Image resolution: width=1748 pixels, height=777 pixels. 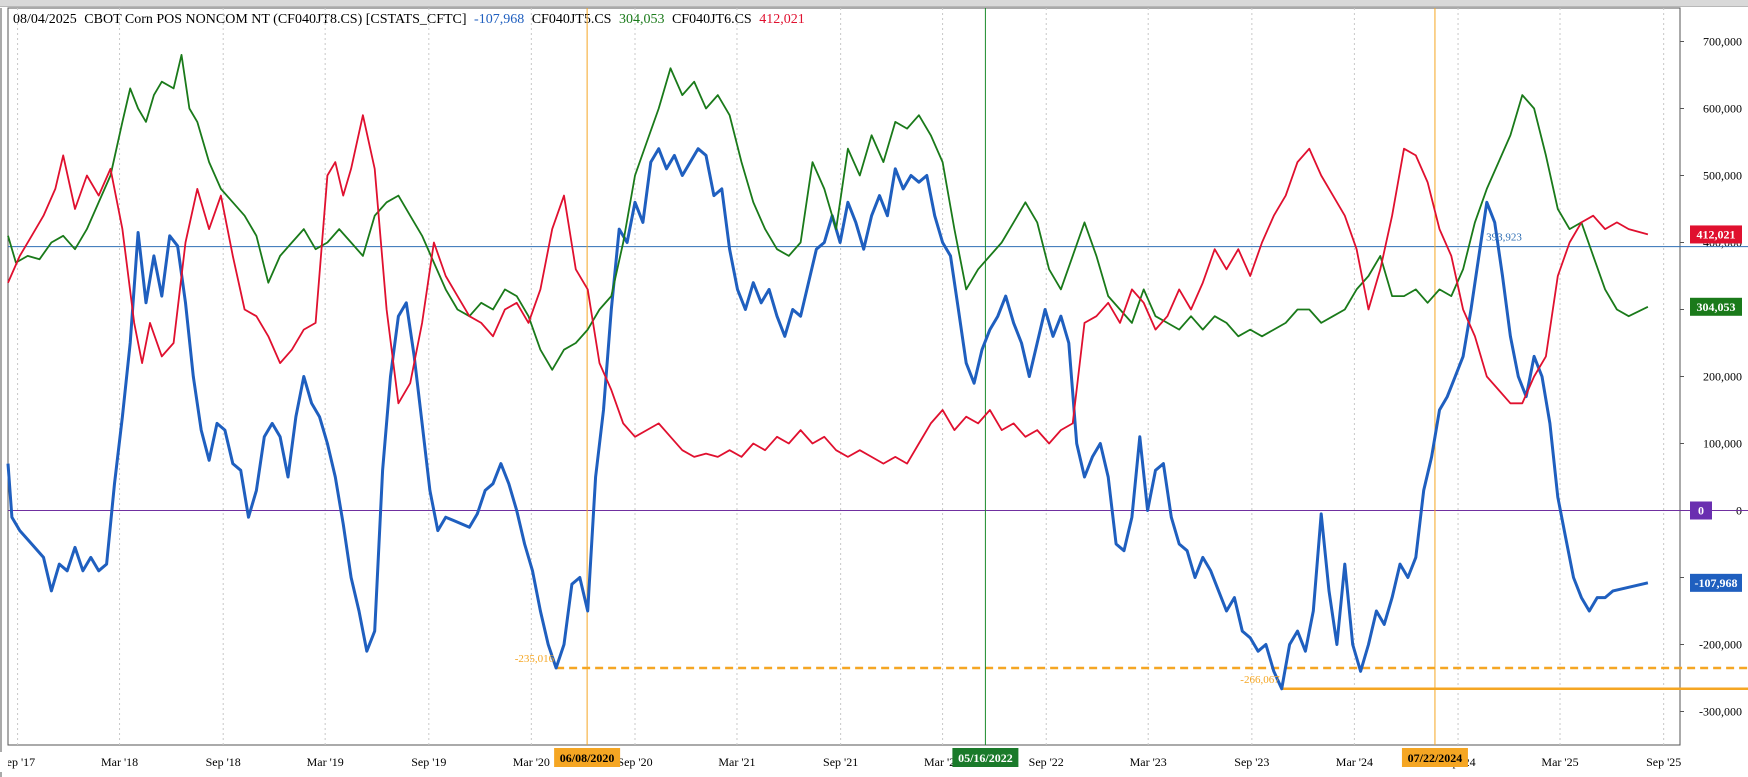 I want to click on x-tick-label: Sep '21, so click(x=840, y=762).